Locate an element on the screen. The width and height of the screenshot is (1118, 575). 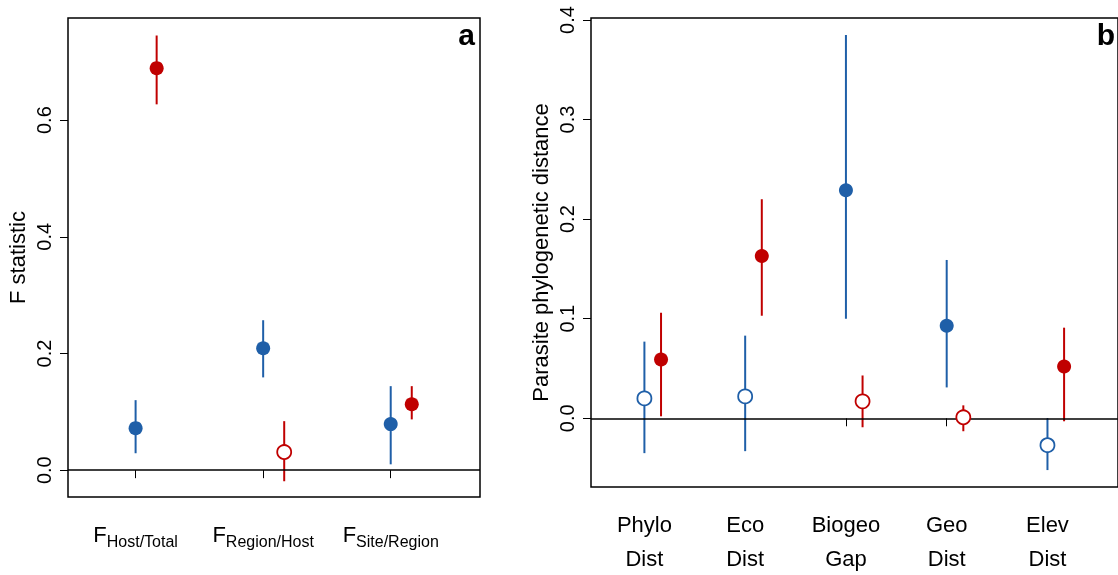
x-tick-label: Eco Dist is located at coordinates (745, 541).